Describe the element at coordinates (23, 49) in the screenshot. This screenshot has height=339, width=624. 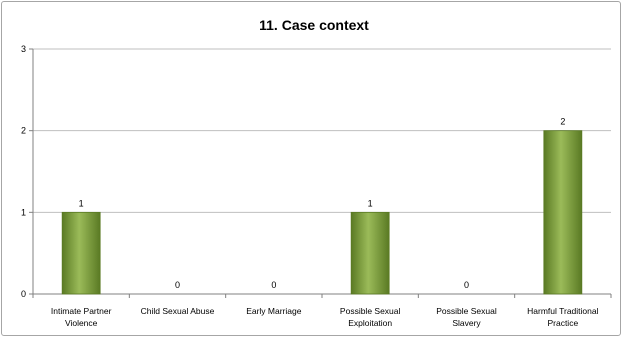
I see `y-tick-label: 3` at that location.